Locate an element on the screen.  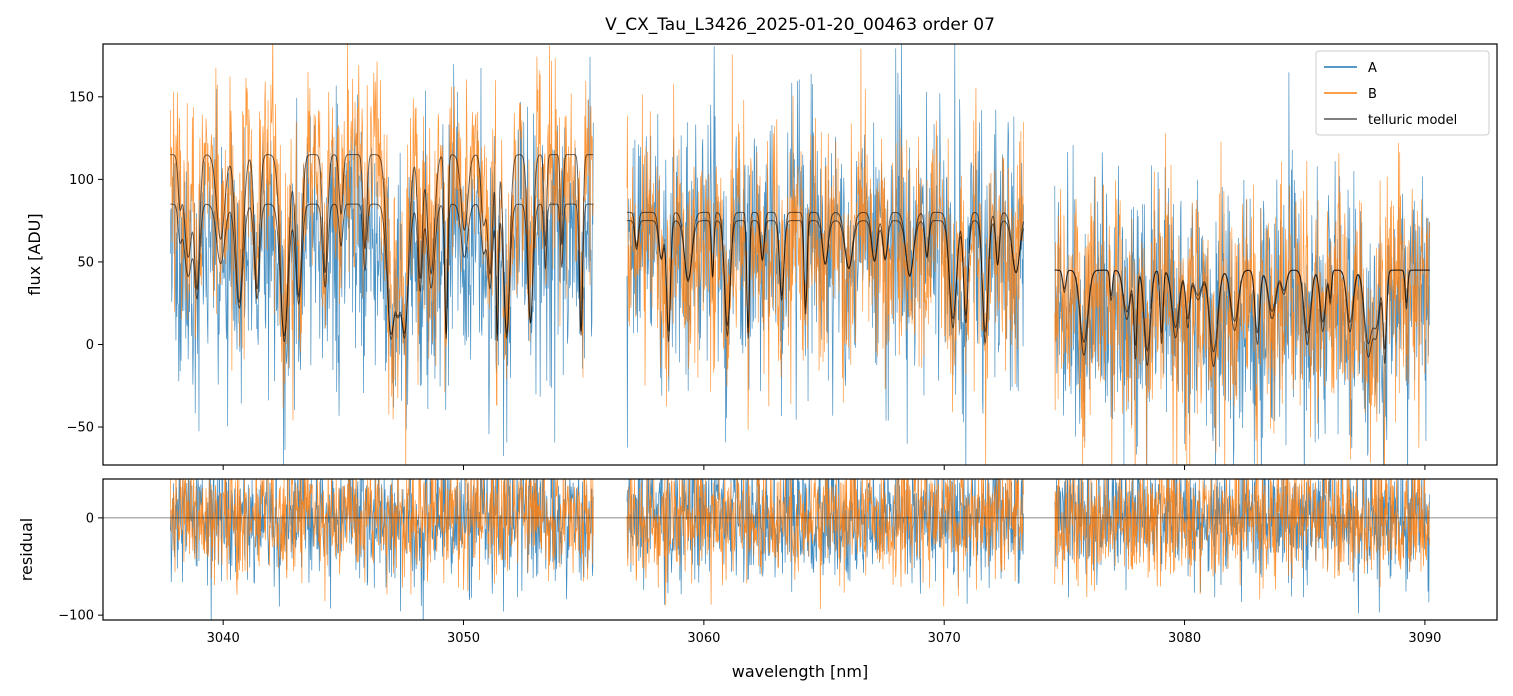
x-tick-label: 3060 is located at coordinates (703, 638).